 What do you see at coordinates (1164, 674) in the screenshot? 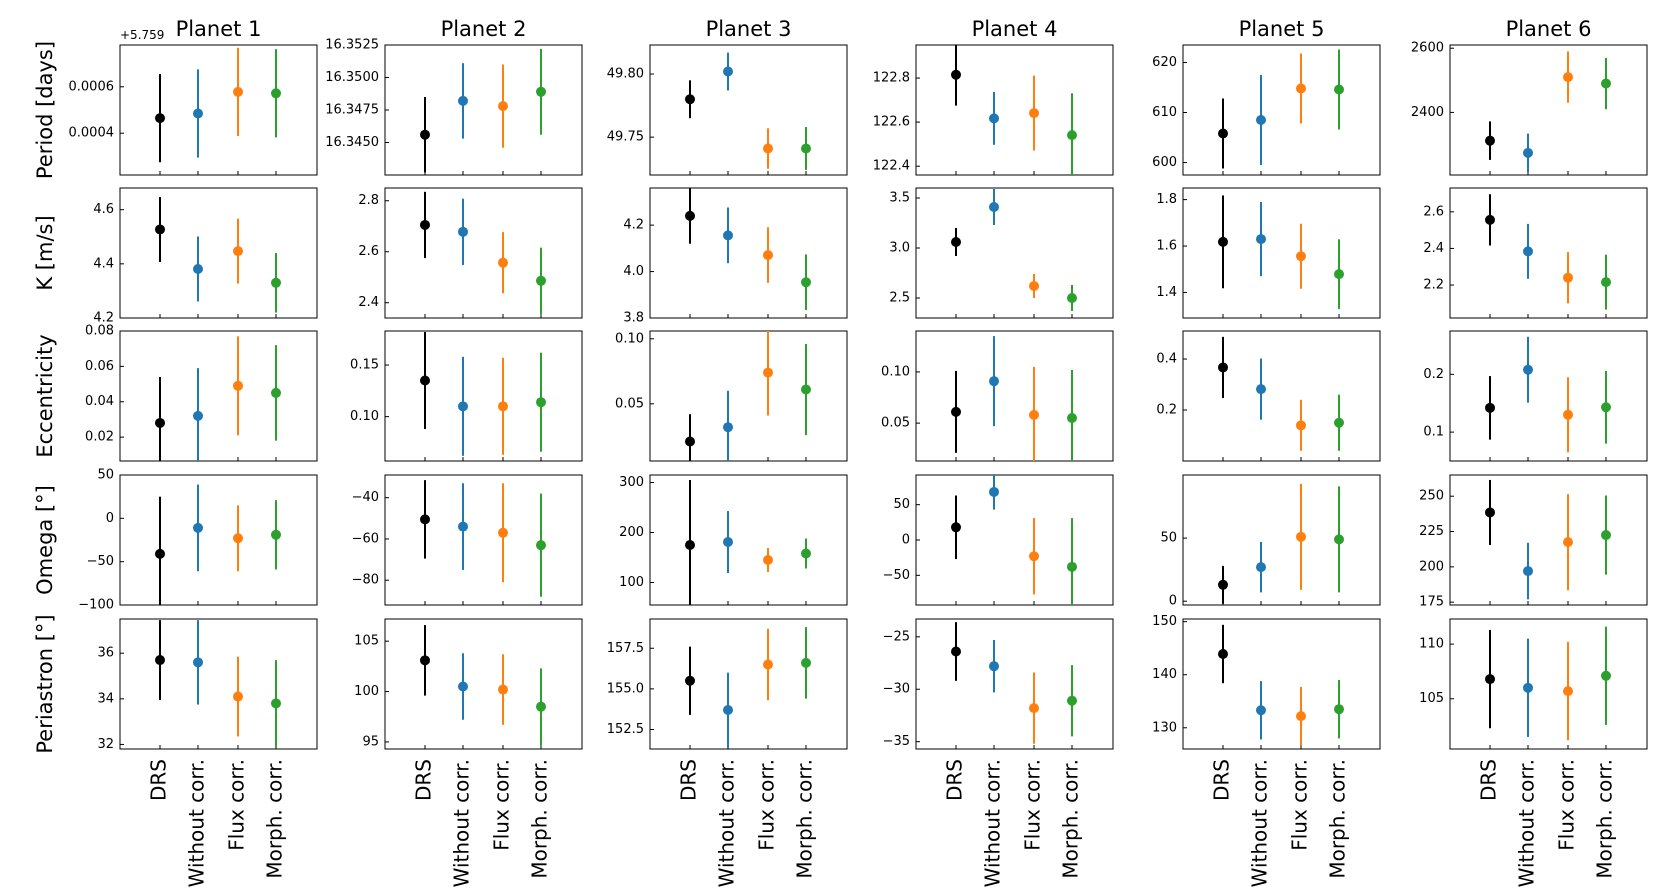
I see `y-tick-label: 140` at bounding box center [1164, 674].